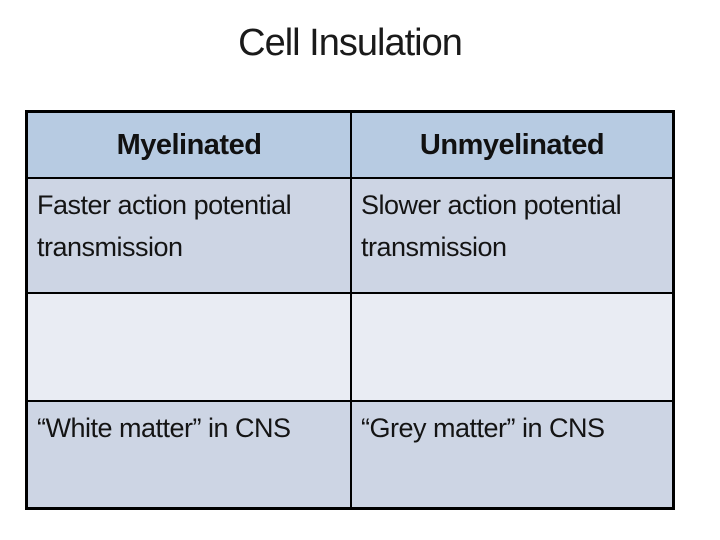 This screenshot has width=720, height=540. Describe the element at coordinates (511, 145) in the screenshot. I see `header-cell-unmyelinated: Unmyelinated` at that location.